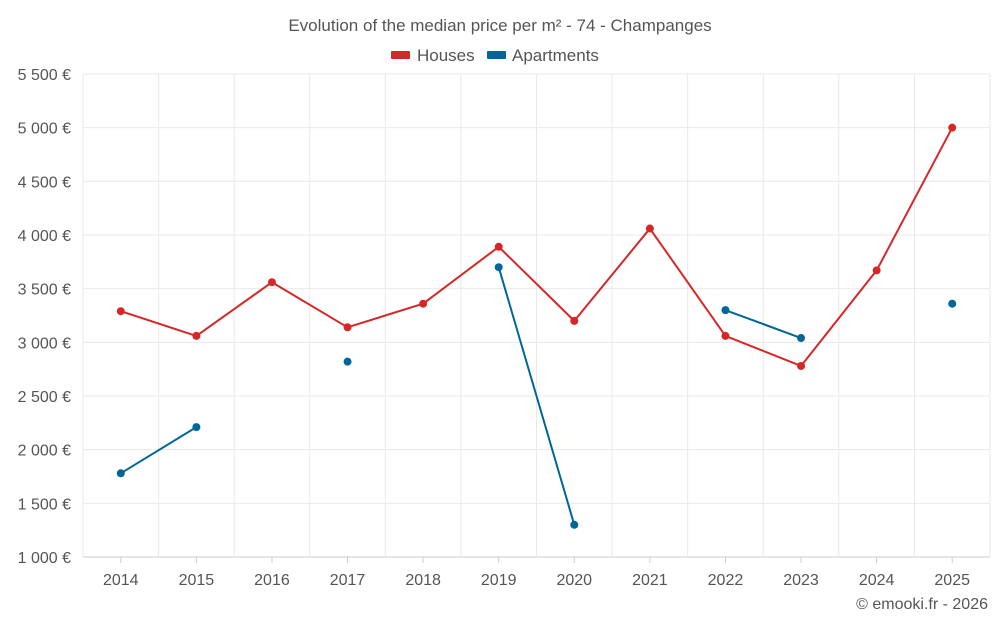 The width and height of the screenshot is (1000, 625). I want to click on y-tick-label: 4 500 €, so click(44, 182).